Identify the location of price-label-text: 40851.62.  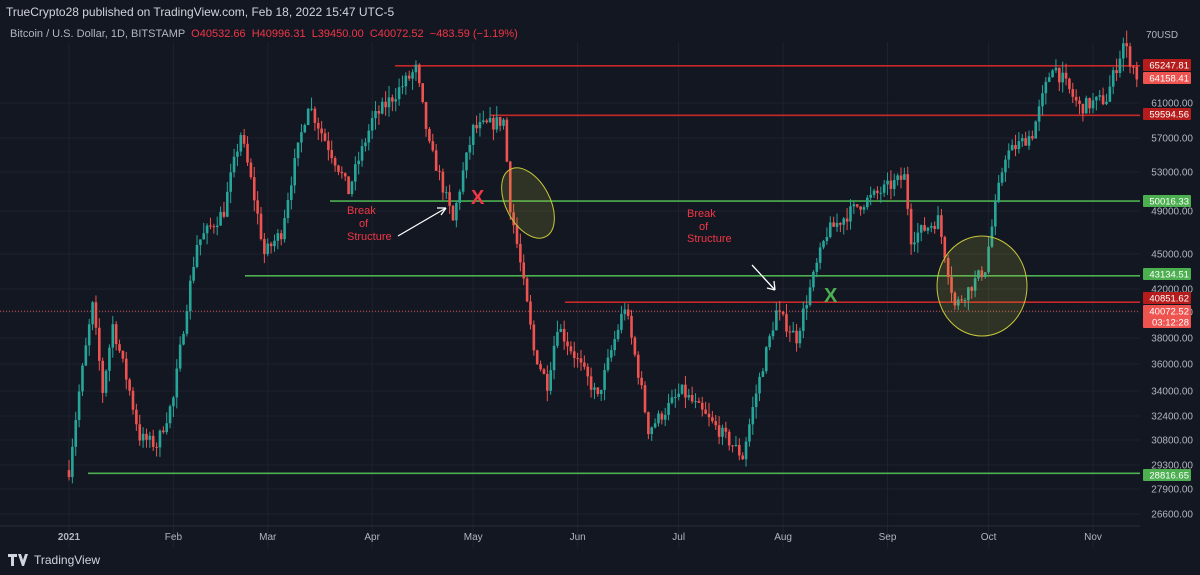
(1169, 299).